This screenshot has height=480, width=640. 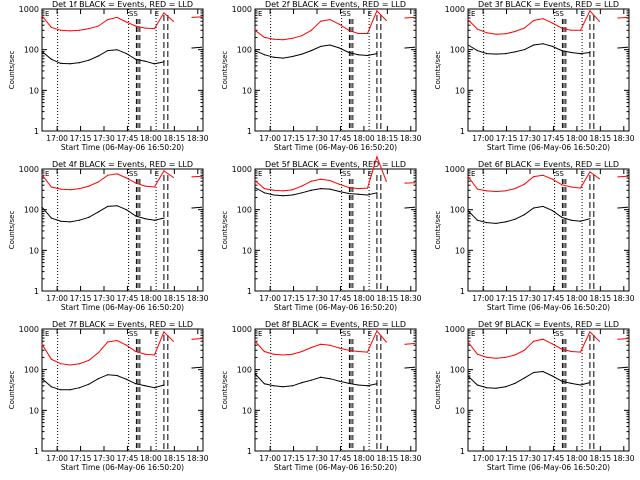 I want to click on x-tick-label: 17:45, so click(x=128, y=138).